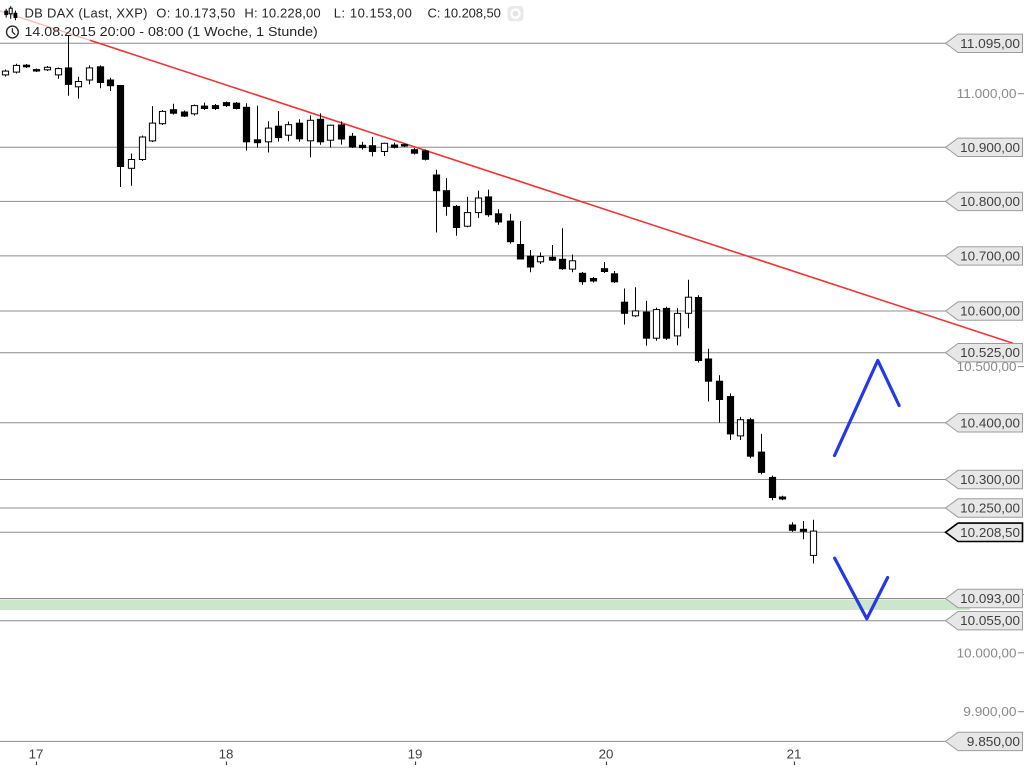 The width and height of the screenshot is (1024, 770). I want to click on svg-text: 11.095,00, so click(990, 43).